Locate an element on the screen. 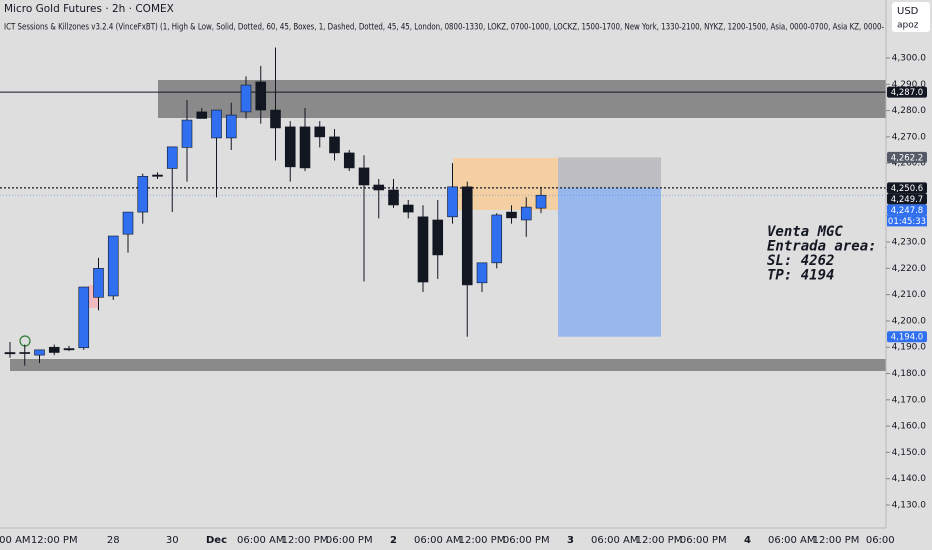  annotation-text: Venta MGC is located at coordinates (805, 232).